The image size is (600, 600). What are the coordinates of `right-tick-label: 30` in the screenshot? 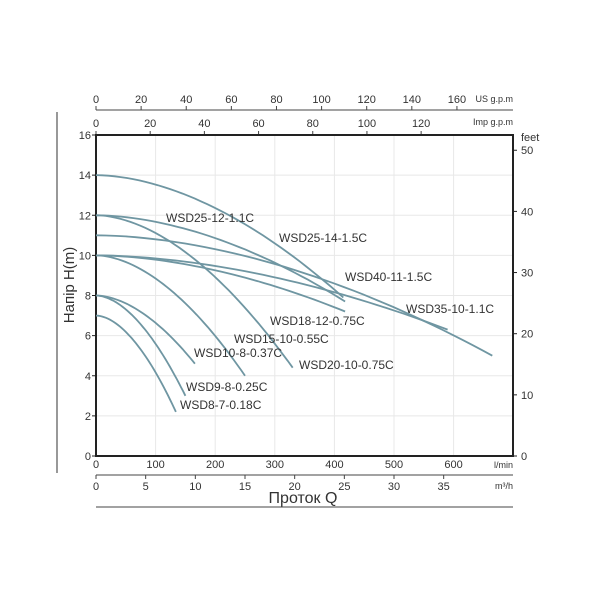 It's located at (527, 274).